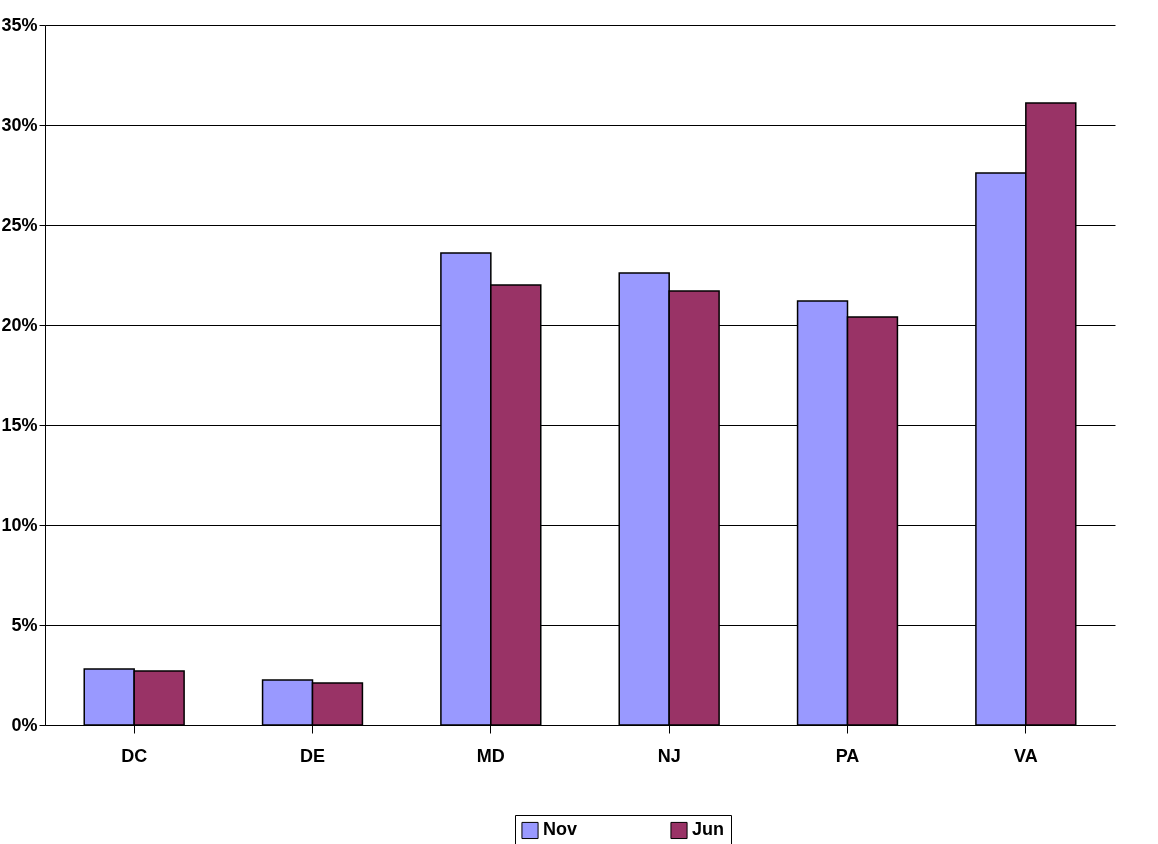  What do you see at coordinates (134, 755) in the screenshot?
I see `x-tick-label: DC` at bounding box center [134, 755].